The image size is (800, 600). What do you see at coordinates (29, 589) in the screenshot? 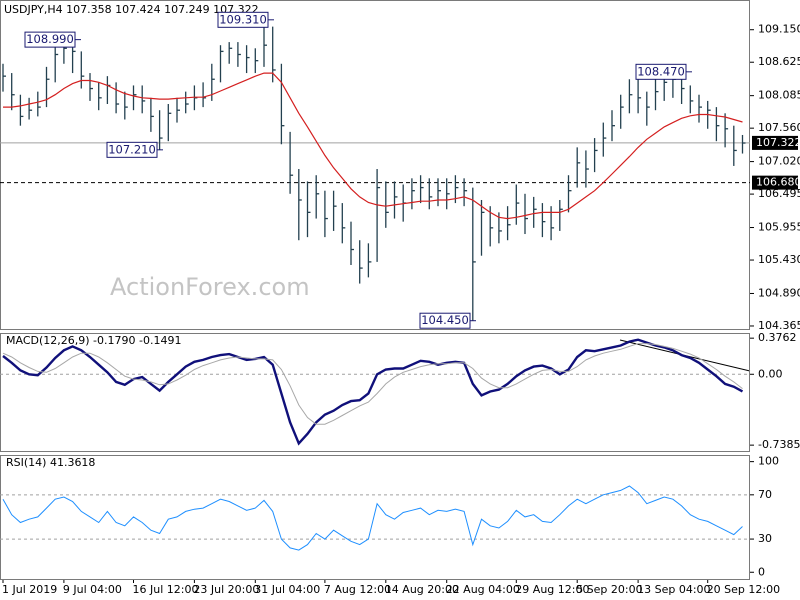
I see `x-tick-label: 1 Jul 2019` at bounding box center [29, 589].